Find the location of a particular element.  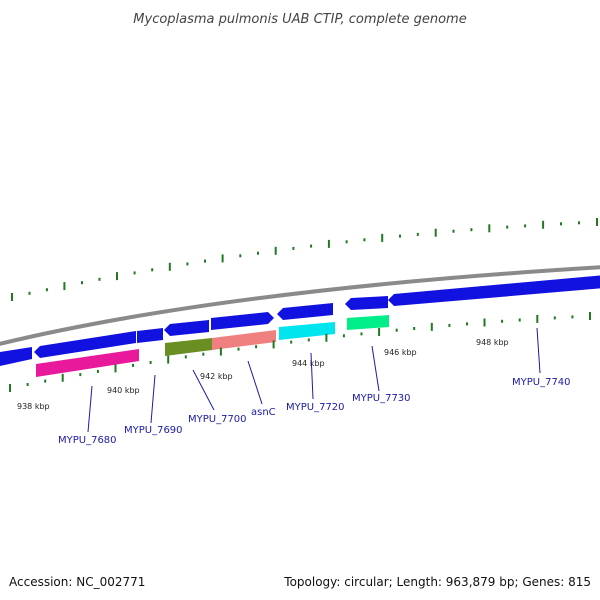

genome-backbone is located at coordinates (300, 305).